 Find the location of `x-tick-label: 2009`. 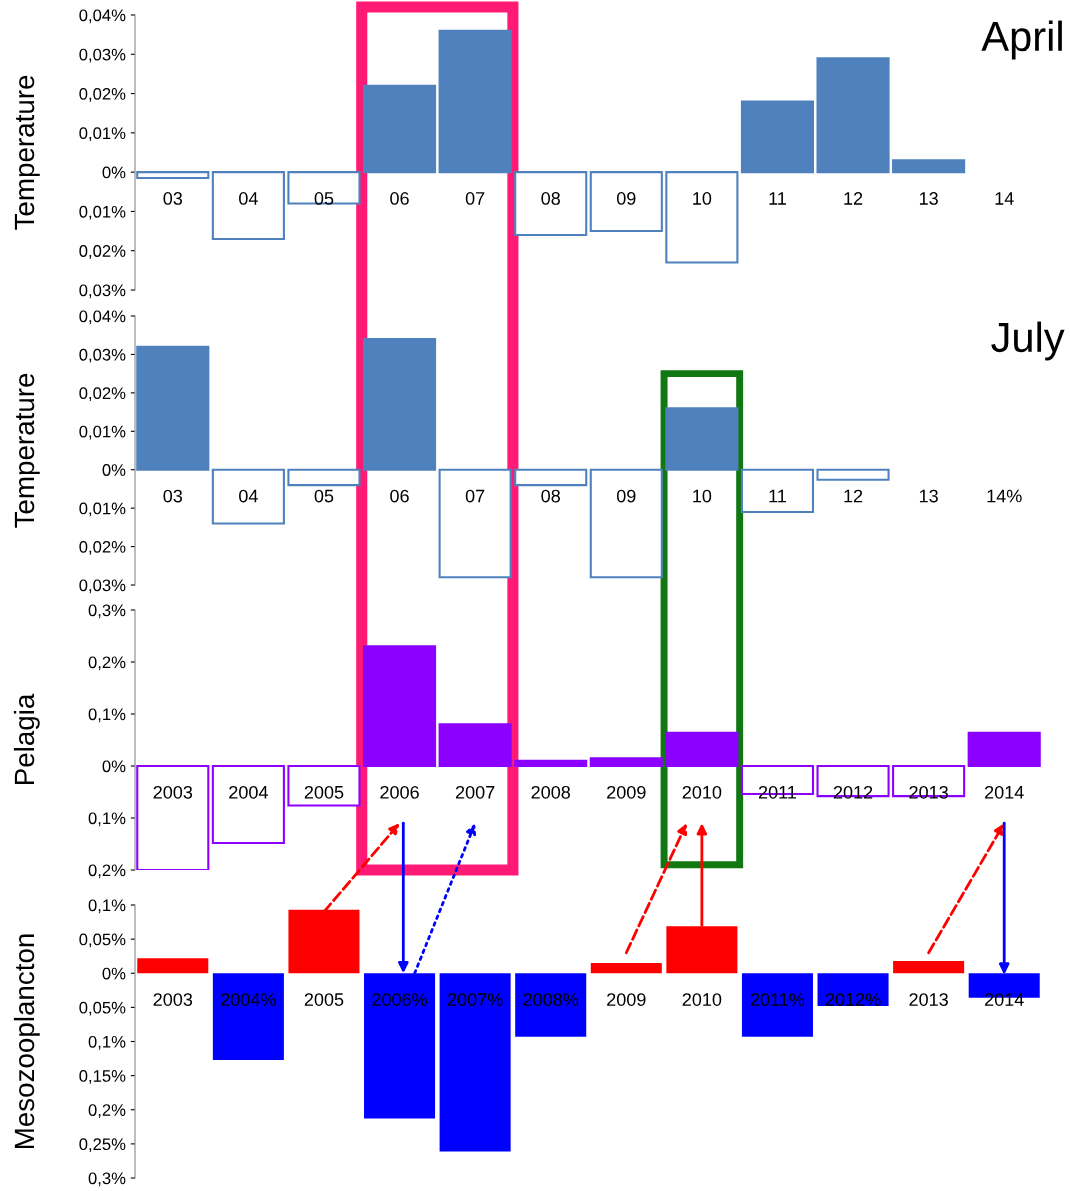

x-tick-label: 2009 is located at coordinates (626, 999).